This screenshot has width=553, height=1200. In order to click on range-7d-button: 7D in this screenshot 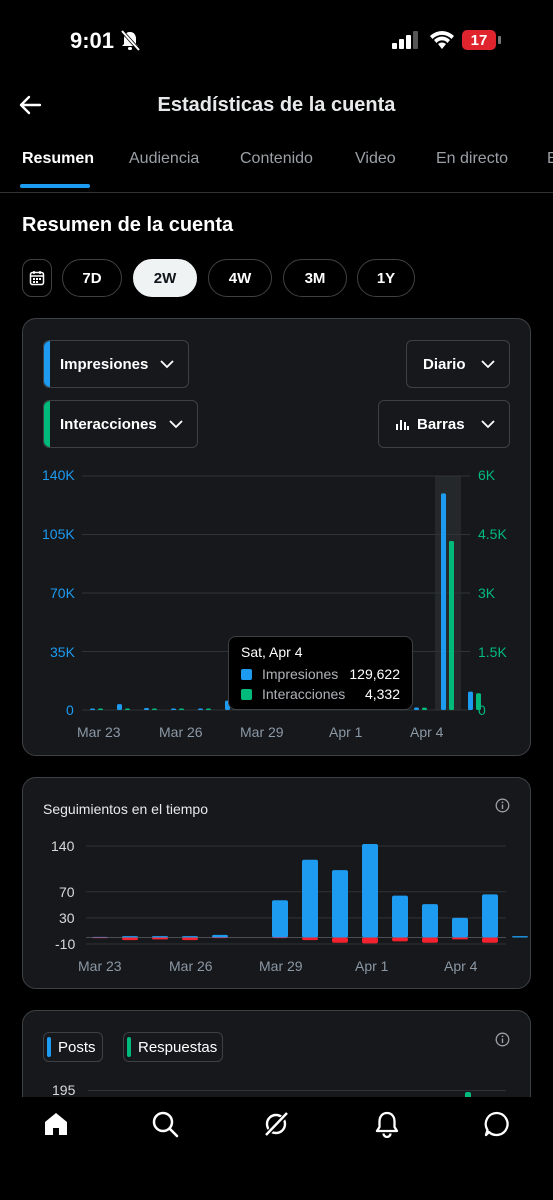, I will do `click(92, 278)`.